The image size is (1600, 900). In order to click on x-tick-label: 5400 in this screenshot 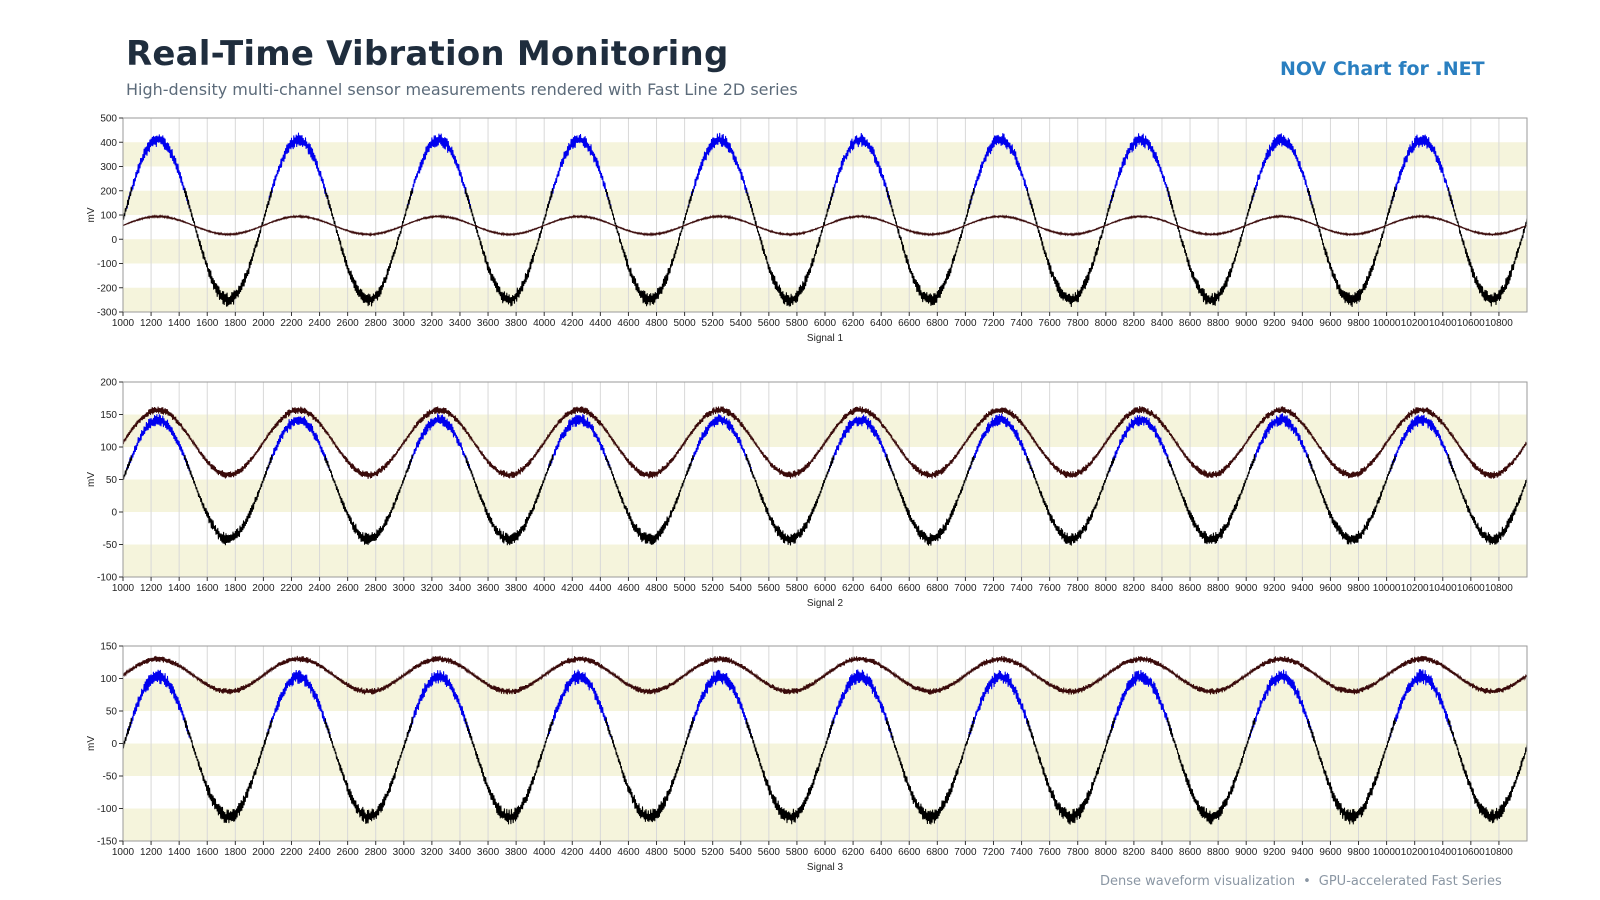, I will do `click(741, 323)`.